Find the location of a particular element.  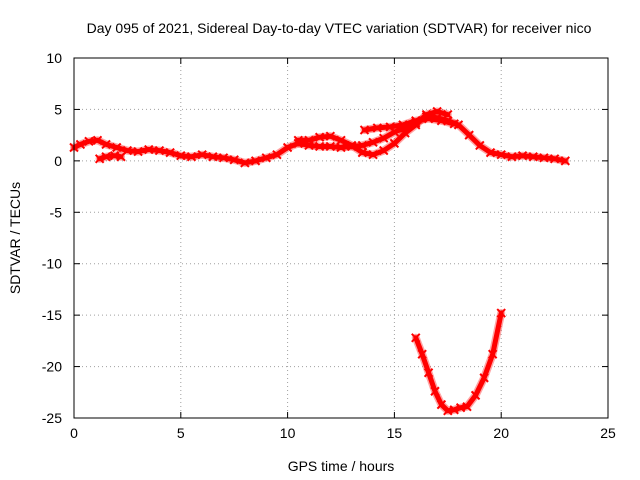

x-tick-label: 0 is located at coordinates (74, 433).